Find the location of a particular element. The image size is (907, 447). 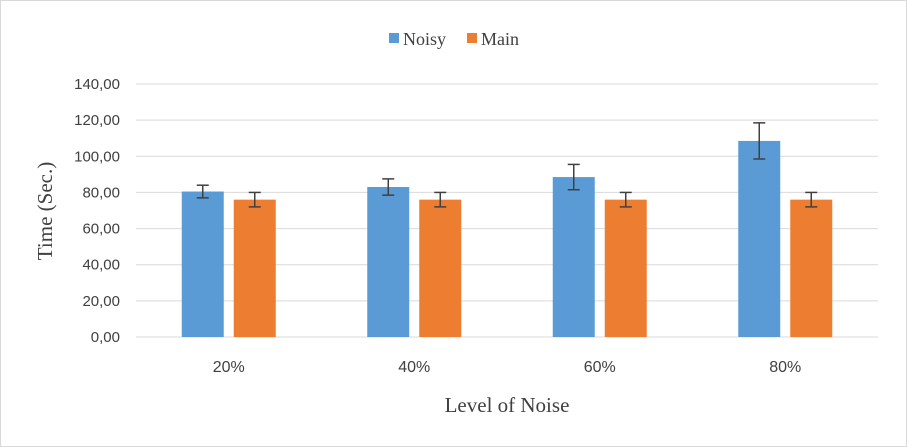

y-tick-label: 80,00 is located at coordinates (101, 192).